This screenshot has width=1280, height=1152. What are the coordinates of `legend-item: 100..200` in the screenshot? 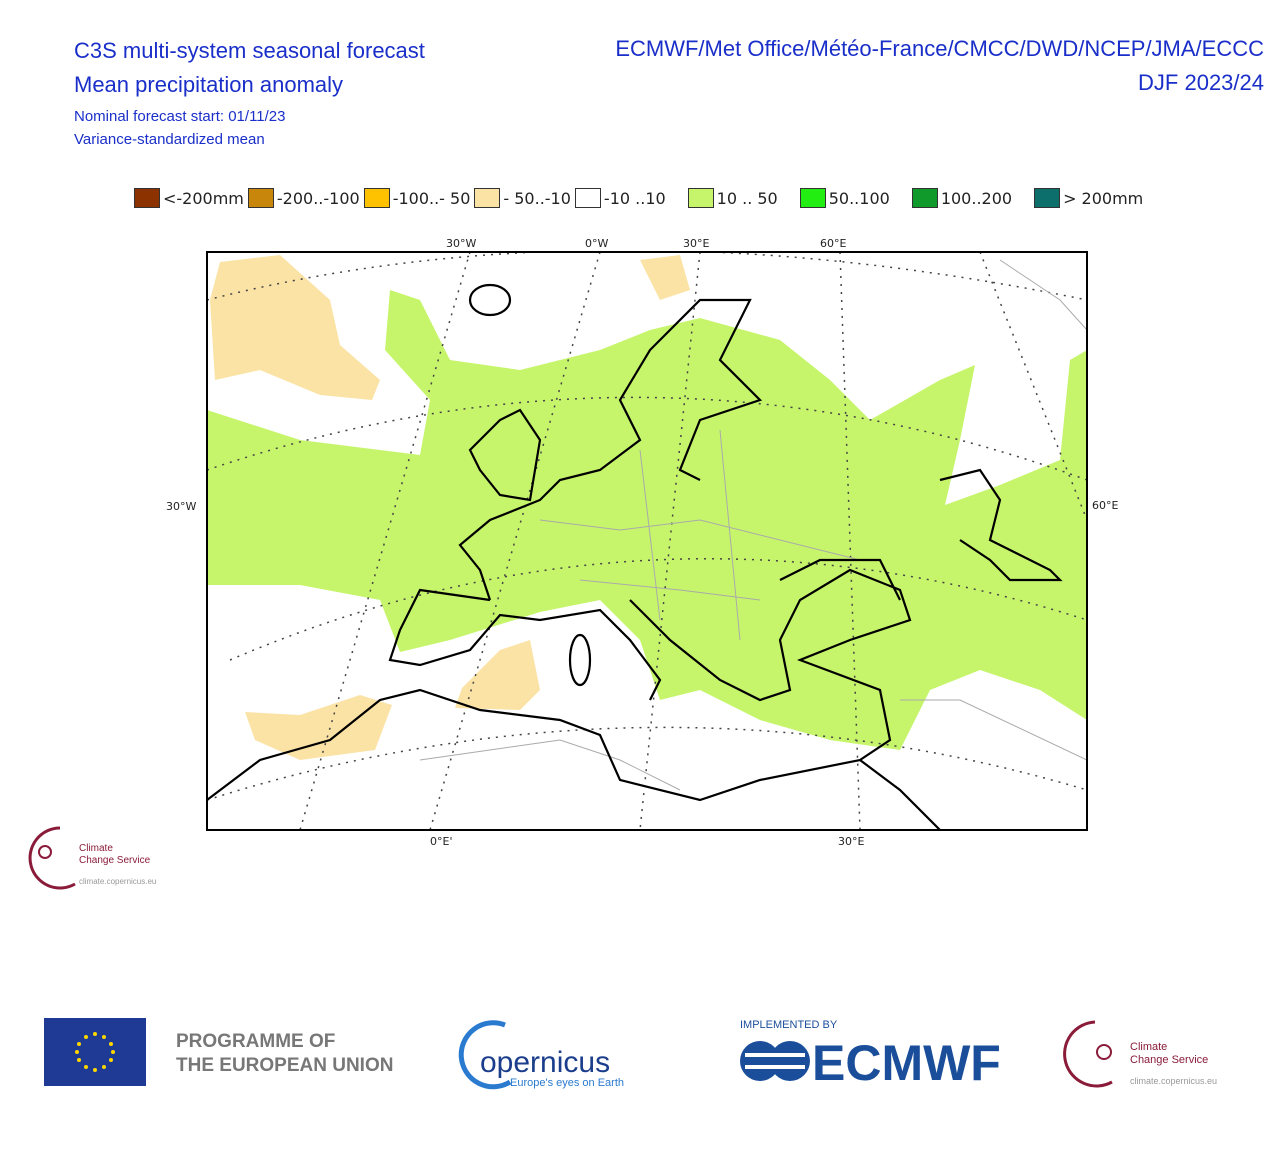 It's located at (962, 198).